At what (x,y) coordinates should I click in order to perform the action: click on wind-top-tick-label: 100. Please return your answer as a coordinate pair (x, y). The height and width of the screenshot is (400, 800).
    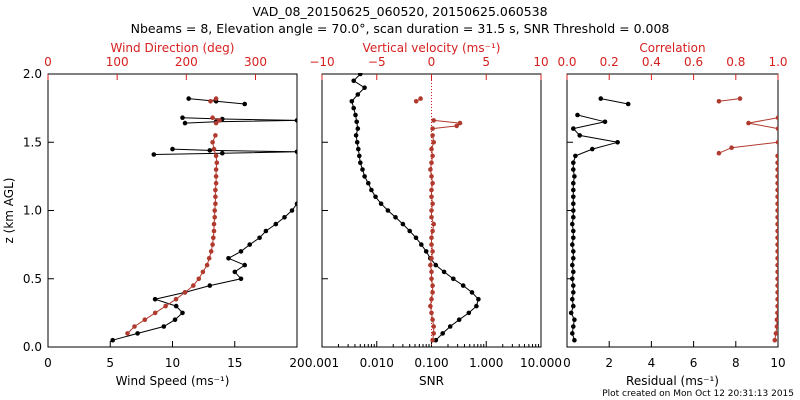
    Looking at the image, I should click on (117, 62).